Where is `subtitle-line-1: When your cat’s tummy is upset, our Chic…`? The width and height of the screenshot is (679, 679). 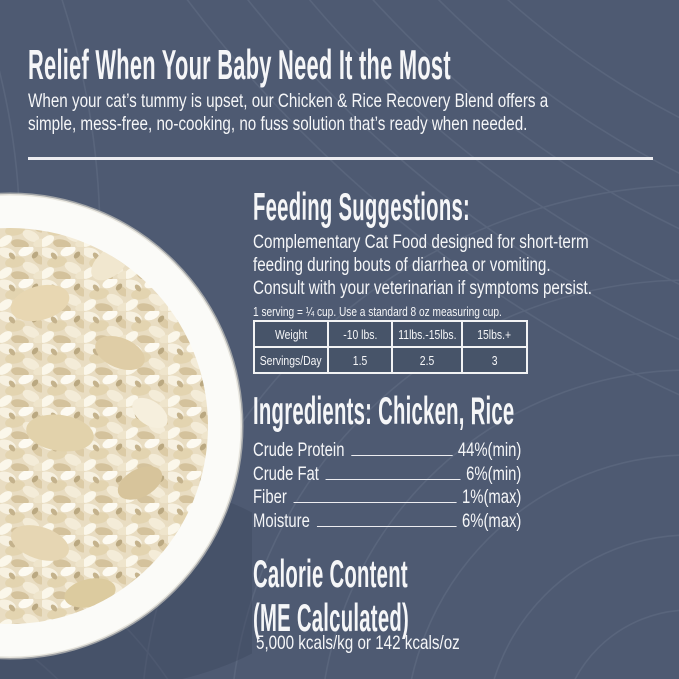
subtitle-line-1: When your cat’s tummy is upset, our Chic… is located at coordinates (288, 101).